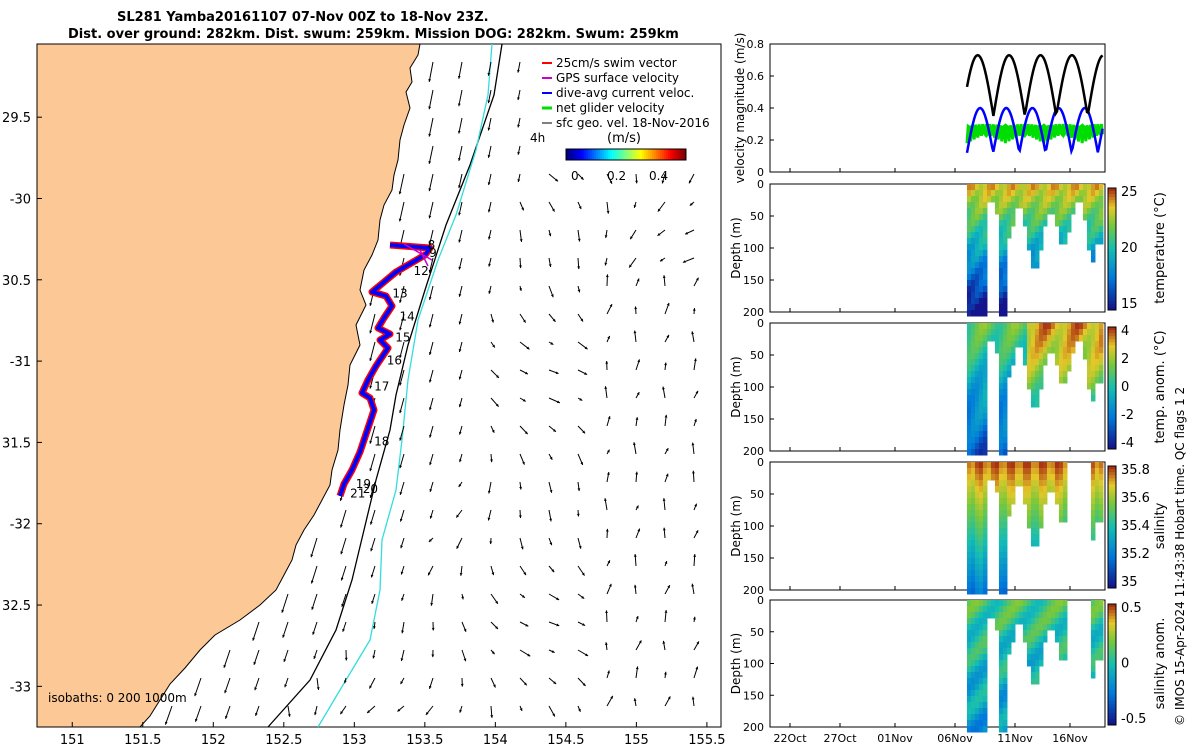 The height and width of the screenshot is (750, 1200). Describe the element at coordinates (753, 590) in the screenshot. I see `panel-ytick-label: 200` at that location.